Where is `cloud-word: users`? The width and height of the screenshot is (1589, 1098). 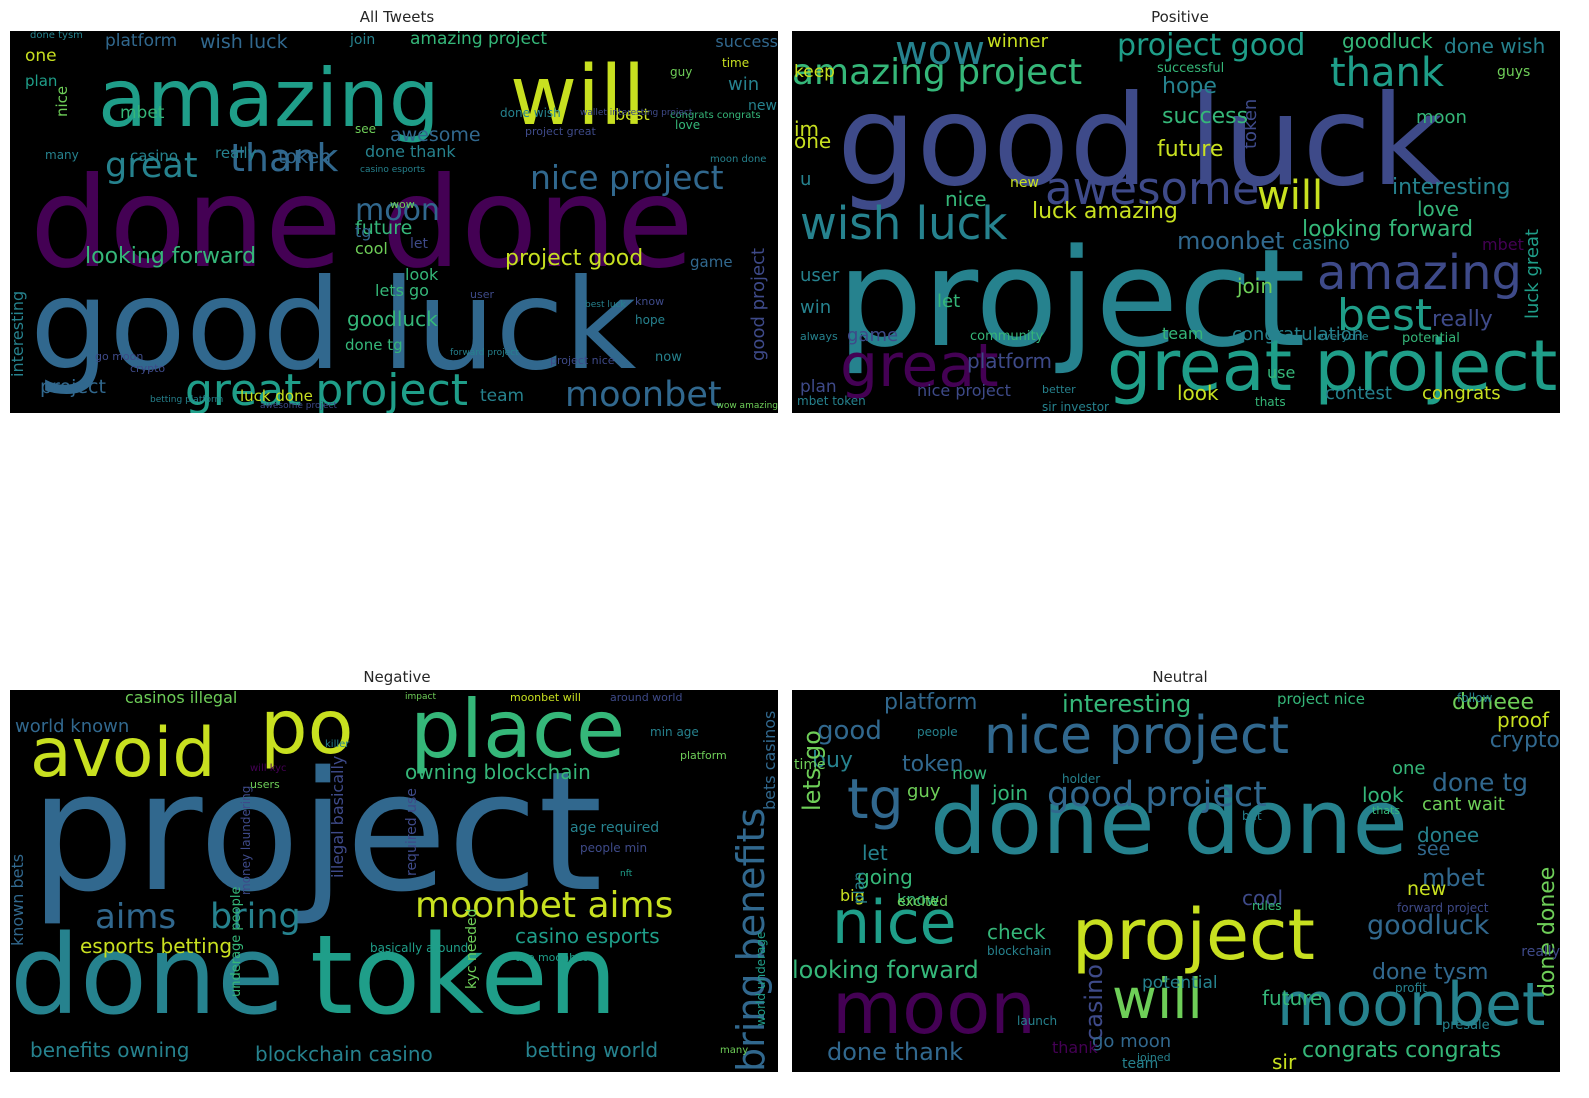 cloud-word: users is located at coordinates (265, 784).